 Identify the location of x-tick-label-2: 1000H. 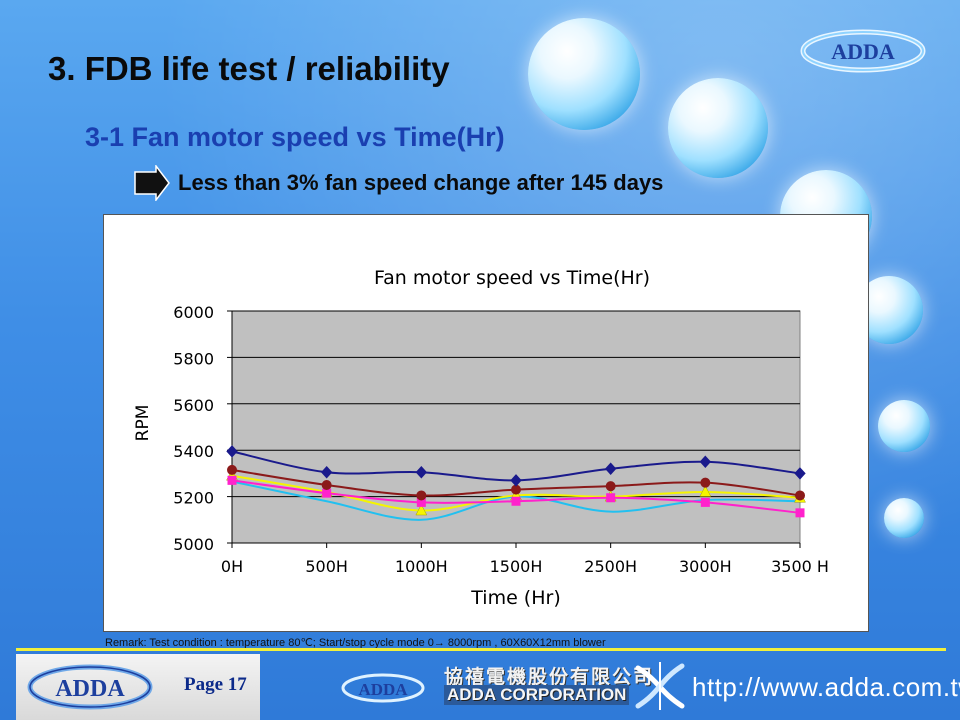
(421, 566).